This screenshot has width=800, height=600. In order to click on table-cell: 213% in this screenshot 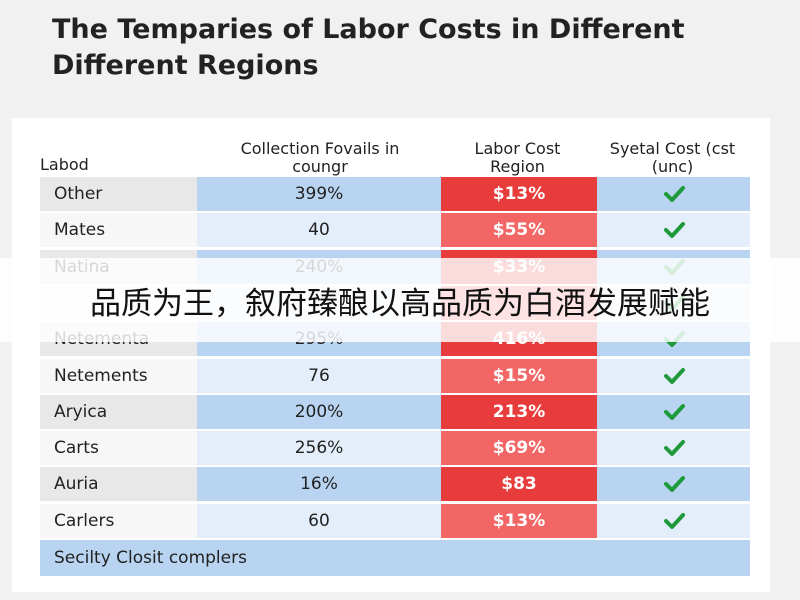, I will do `click(519, 411)`.